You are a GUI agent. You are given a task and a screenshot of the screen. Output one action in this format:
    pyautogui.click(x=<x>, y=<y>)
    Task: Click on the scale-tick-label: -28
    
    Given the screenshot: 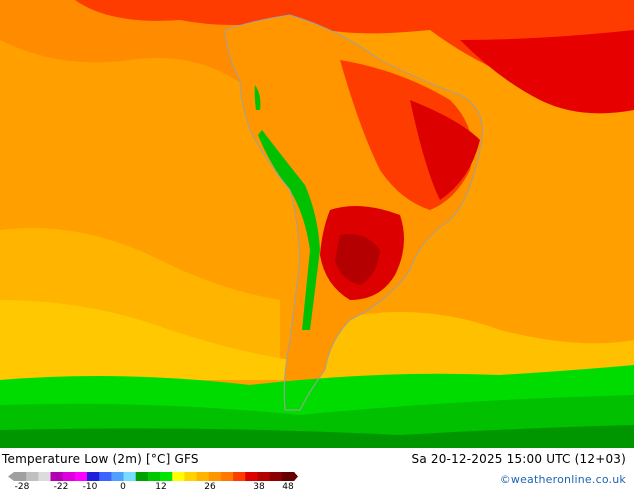 What is the action you would take?
    pyautogui.click(x=22, y=487)
    